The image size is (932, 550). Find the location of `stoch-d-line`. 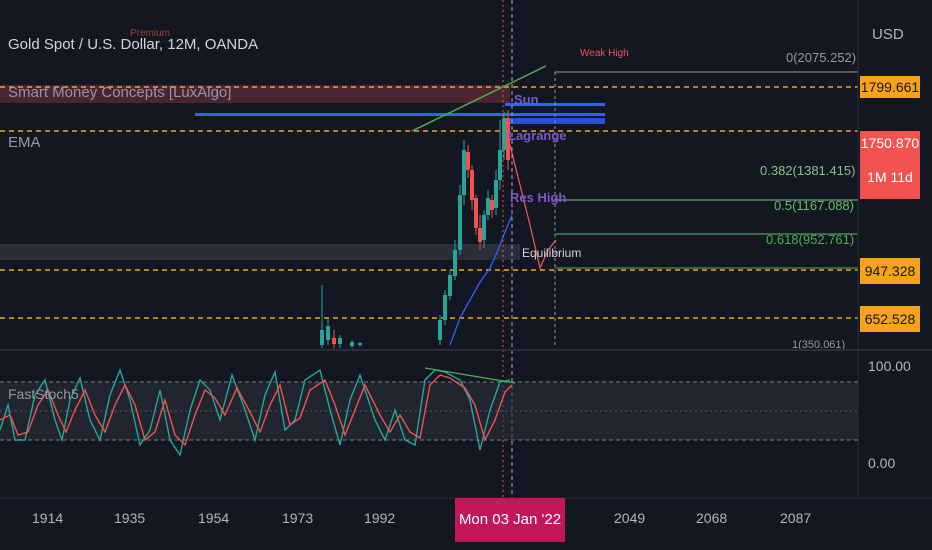

stoch-d-line is located at coordinates (256, 410).